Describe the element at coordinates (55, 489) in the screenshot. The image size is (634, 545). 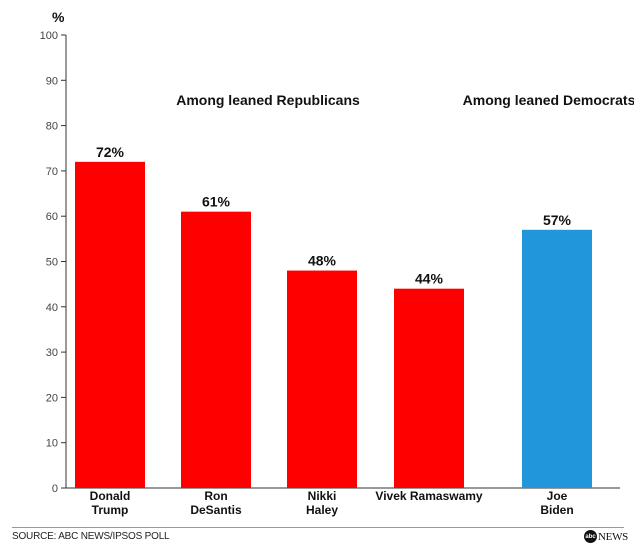
I see `y-tick-label: 0` at that location.